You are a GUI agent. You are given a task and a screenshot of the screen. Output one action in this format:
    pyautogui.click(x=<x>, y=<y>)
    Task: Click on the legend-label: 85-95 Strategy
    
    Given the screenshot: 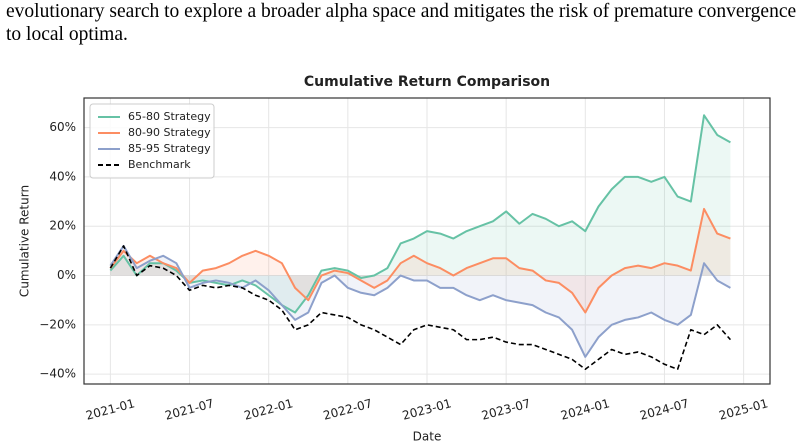 What is the action you would take?
    pyautogui.click(x=169, y=148)
    